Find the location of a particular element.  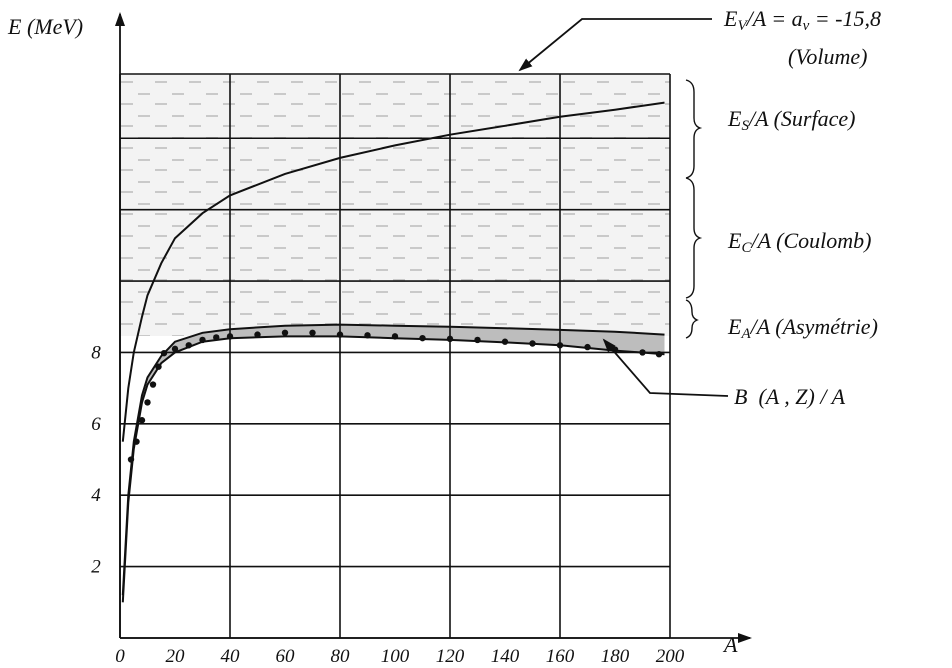

y-tick-label: 2 is located at coordinates (96, 567).